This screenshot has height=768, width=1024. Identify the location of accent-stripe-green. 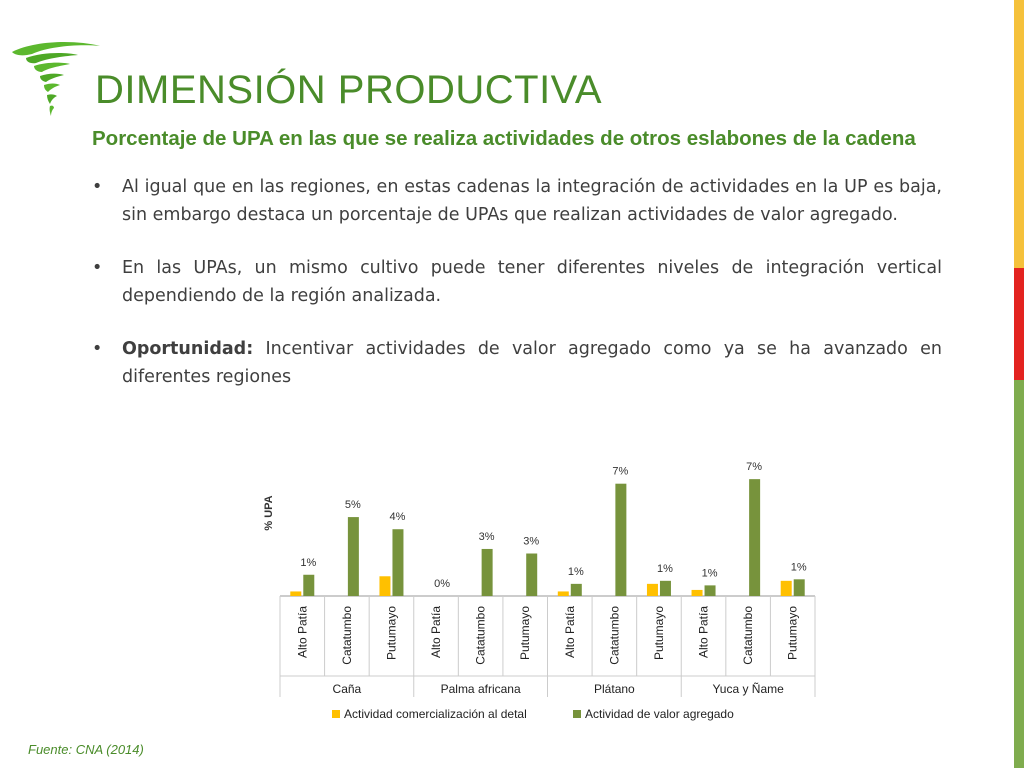
(1019, 574).